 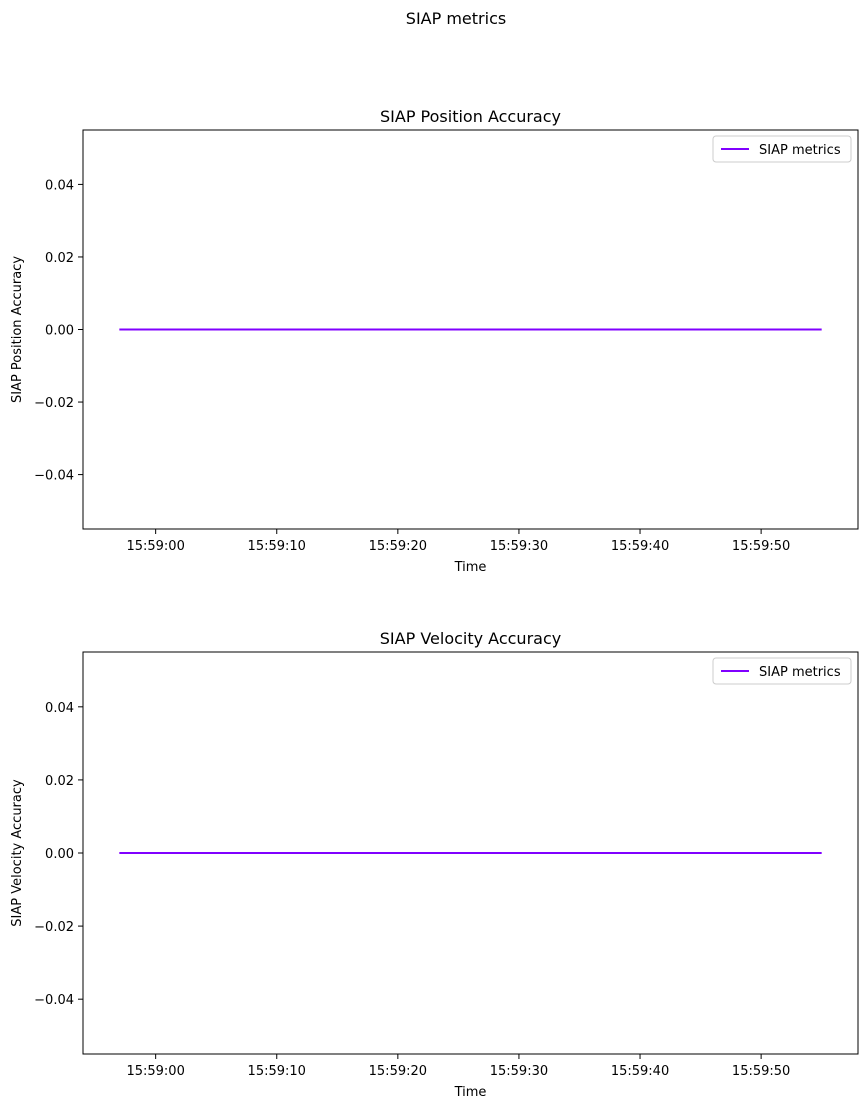 What do you see at coordinates (470, 638) in the screenshot?
I see `subplot-title: SIAP Velocity Accuracy` at bounding box center [470, 638].